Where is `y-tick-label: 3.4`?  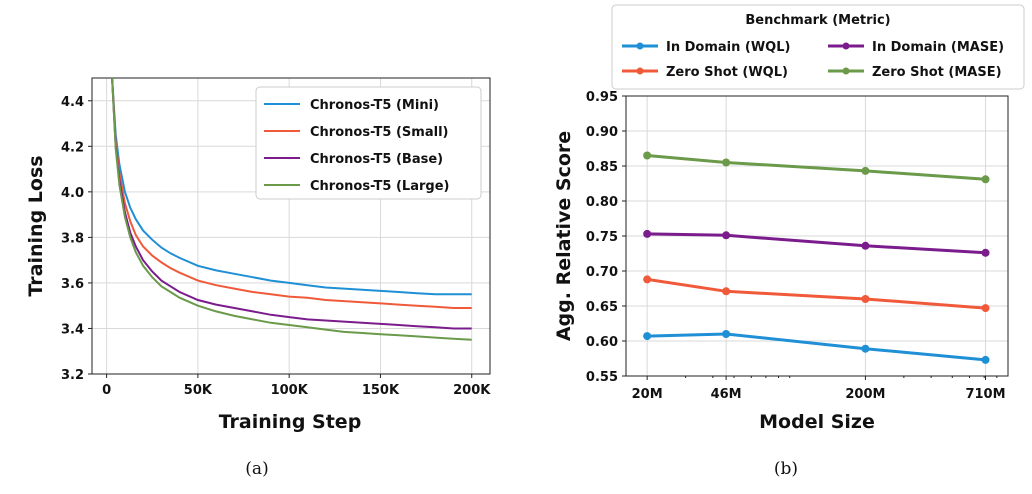
y-tick-label: 3.4 is located at coordinates (72, 329).